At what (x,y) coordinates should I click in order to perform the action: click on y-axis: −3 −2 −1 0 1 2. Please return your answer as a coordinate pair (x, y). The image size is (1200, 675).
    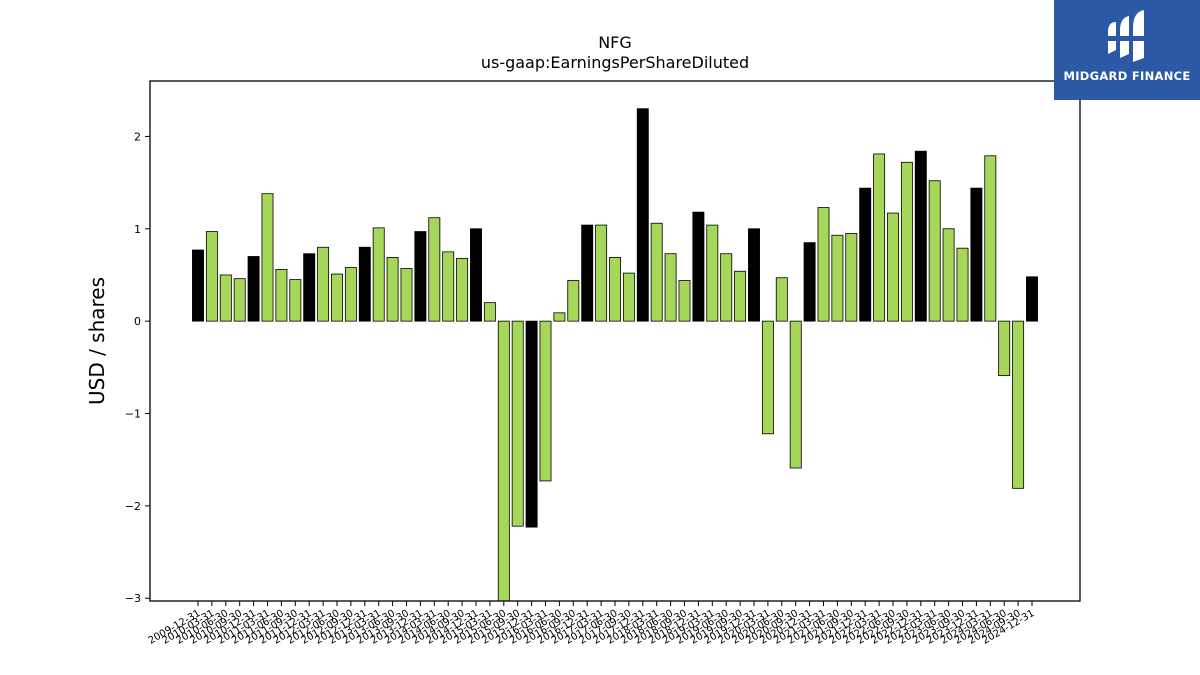
    Looking at the image, I should click on (137, 367).